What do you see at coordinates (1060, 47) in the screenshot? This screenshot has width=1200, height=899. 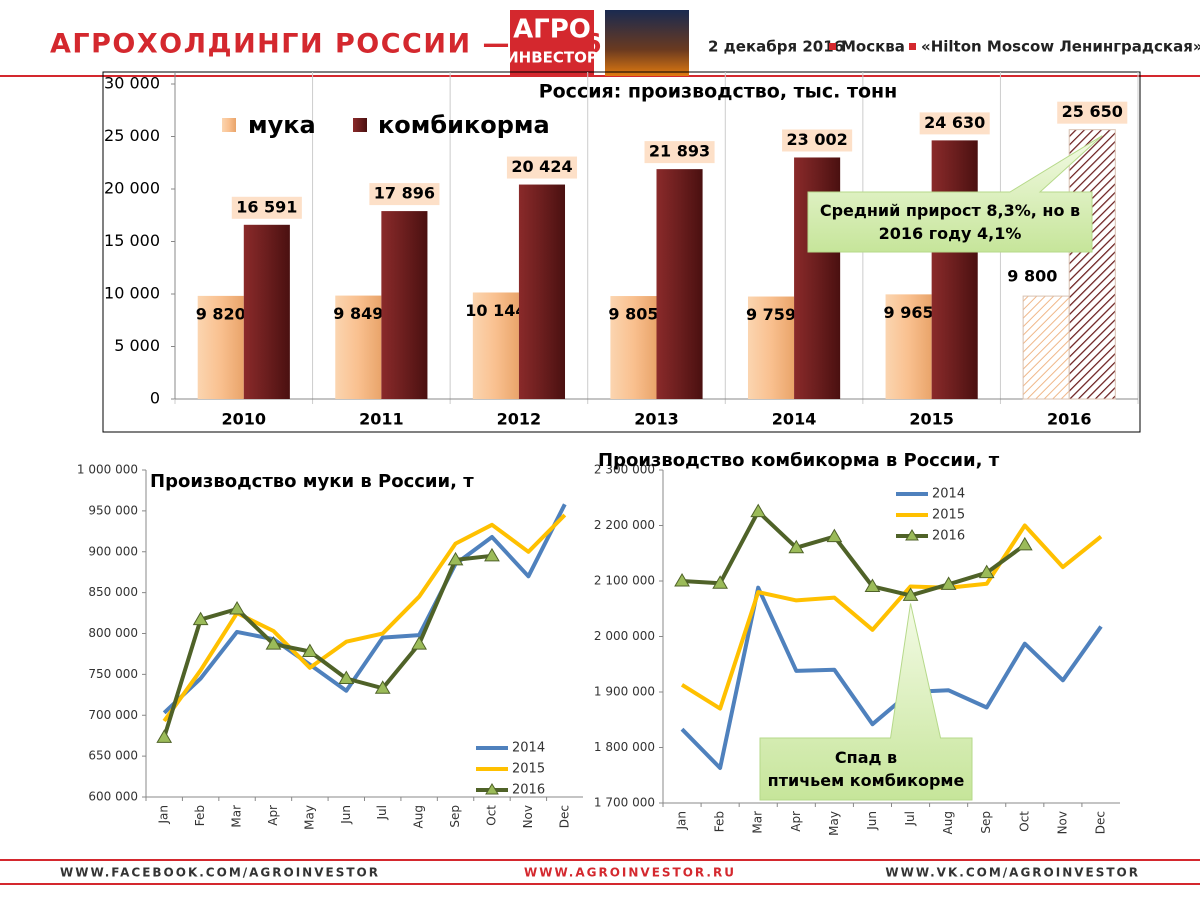 I see `event-venue: «Hilton Moscow Ленинградская»` at bounding box center [1060, 47].